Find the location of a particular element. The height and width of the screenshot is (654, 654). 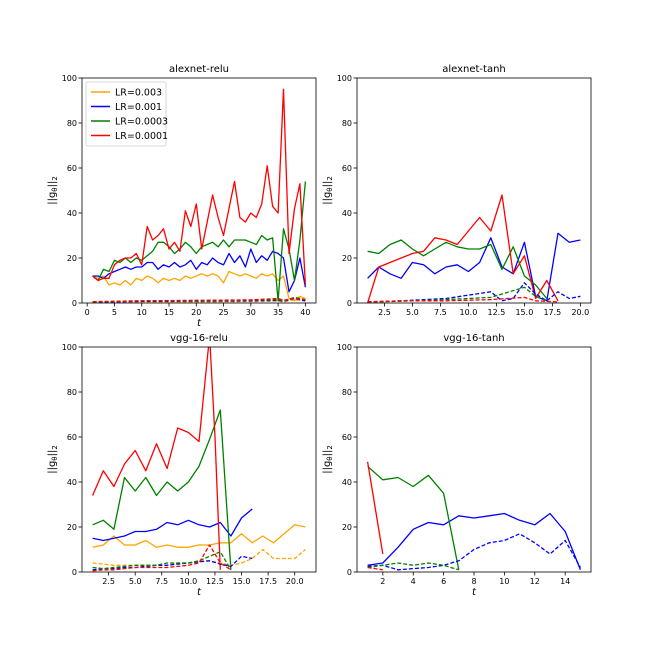

x-tick-label: 6 is located at coordinates (443, 581).